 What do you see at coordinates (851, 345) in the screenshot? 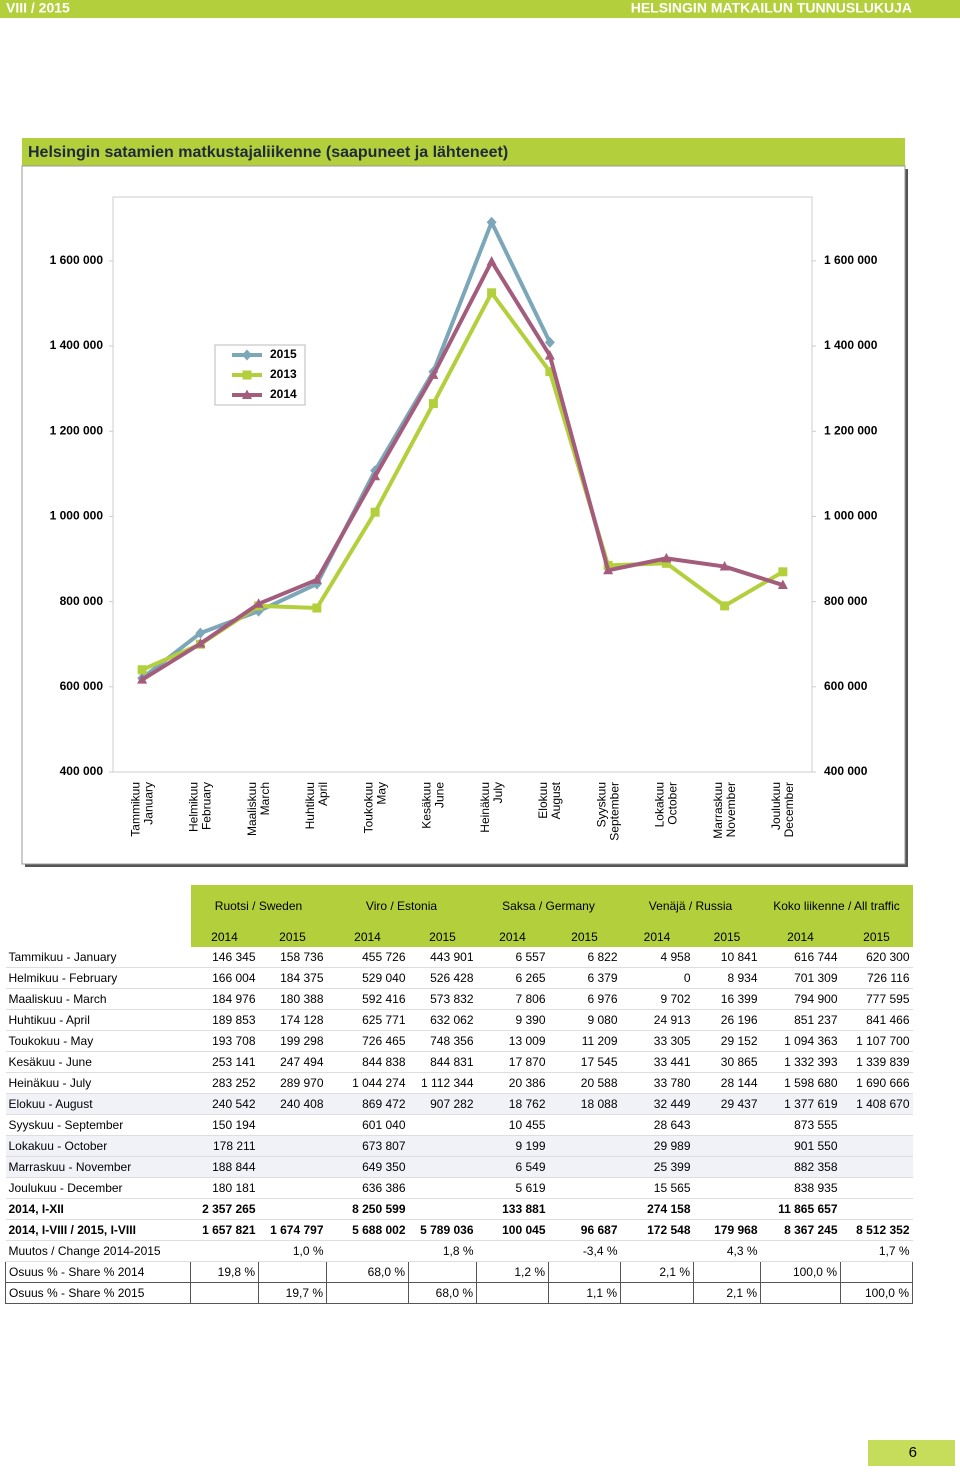
I see `y2-tick-label: 1 400 000` at bounding box center [851, 345].